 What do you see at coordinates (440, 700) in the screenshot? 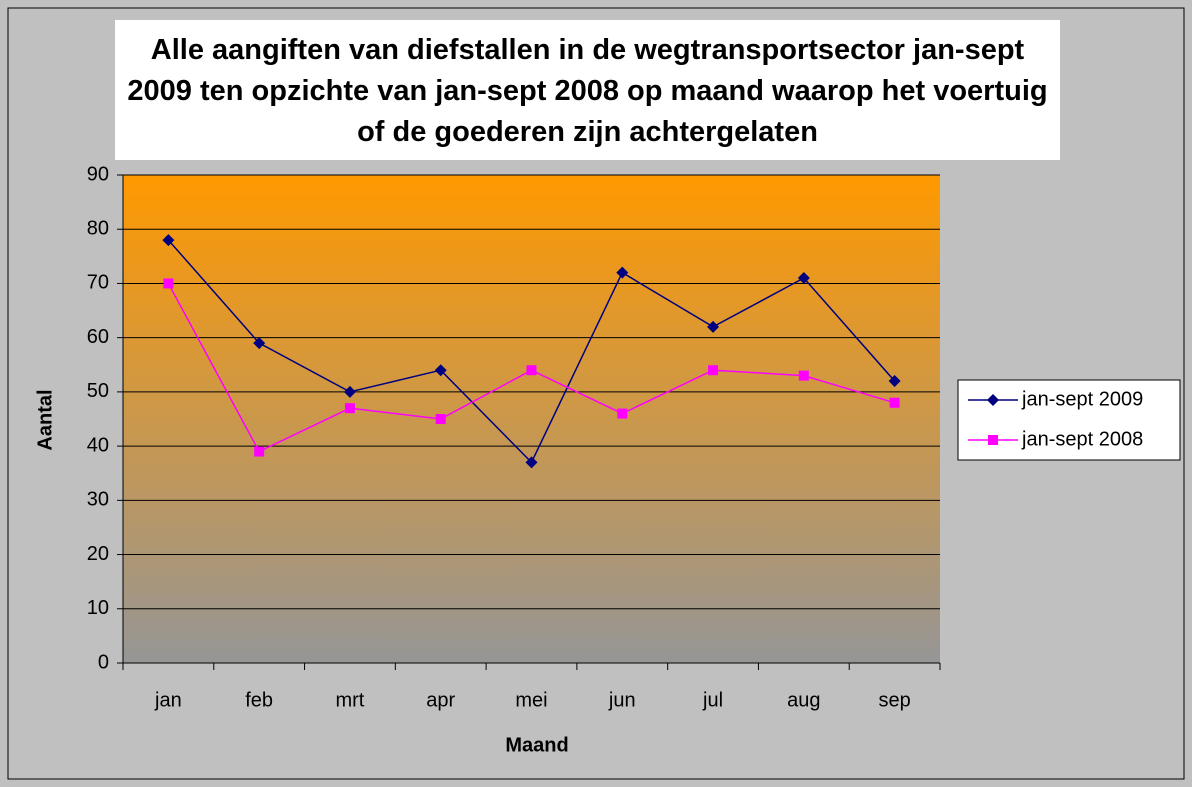
I see `x-tick-label: apr` at bounding box center [440, 700].